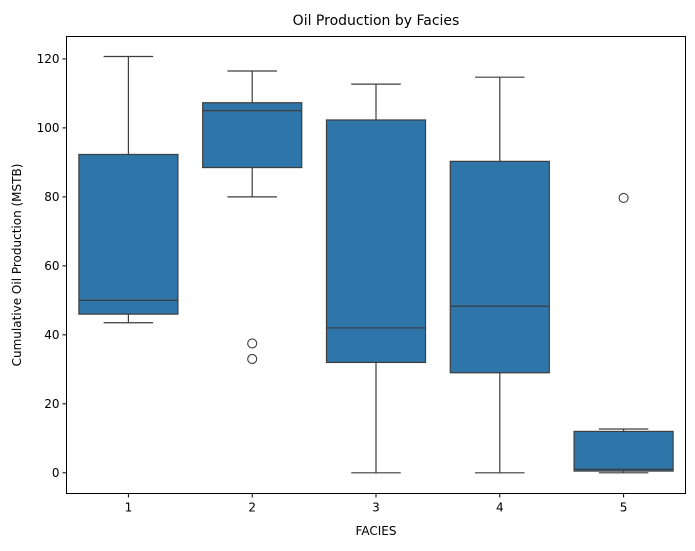 Image resolution: width=695 pixels, height=551 pixels. What do you see at coordinates (376, 21) in the screenshot?
I see `chart-title: Oil Production by Facies` at bounding box center [376, 21].